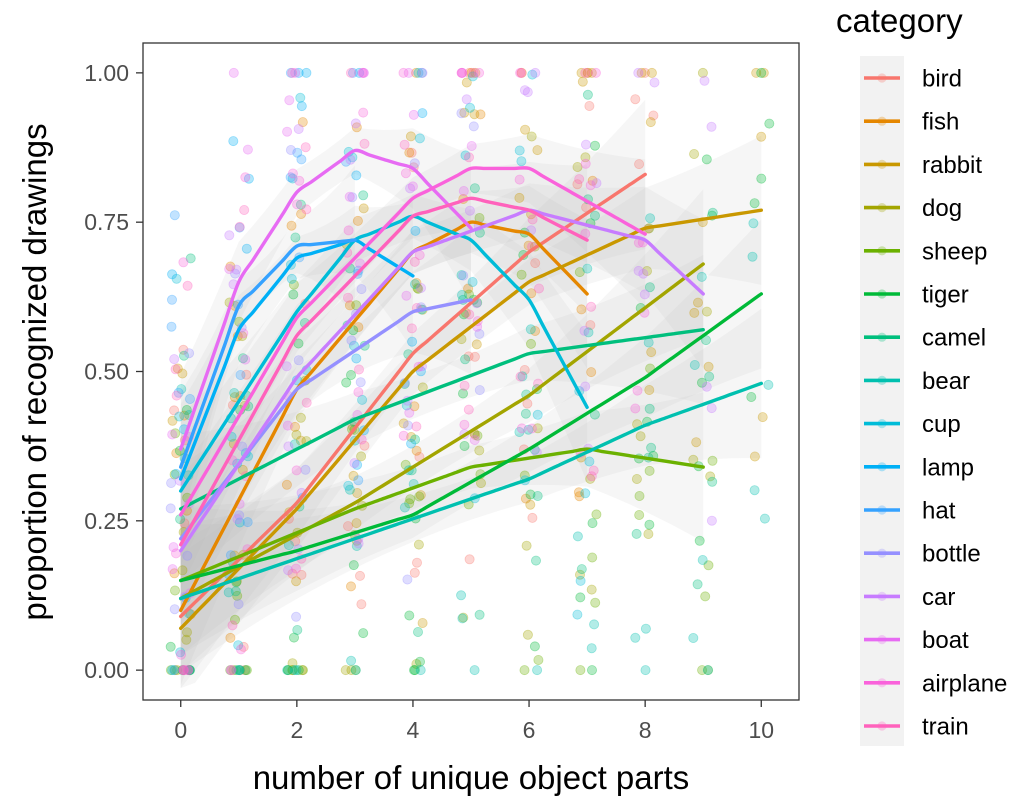  I want to click on legend-point-tiger, so click(882, 294).